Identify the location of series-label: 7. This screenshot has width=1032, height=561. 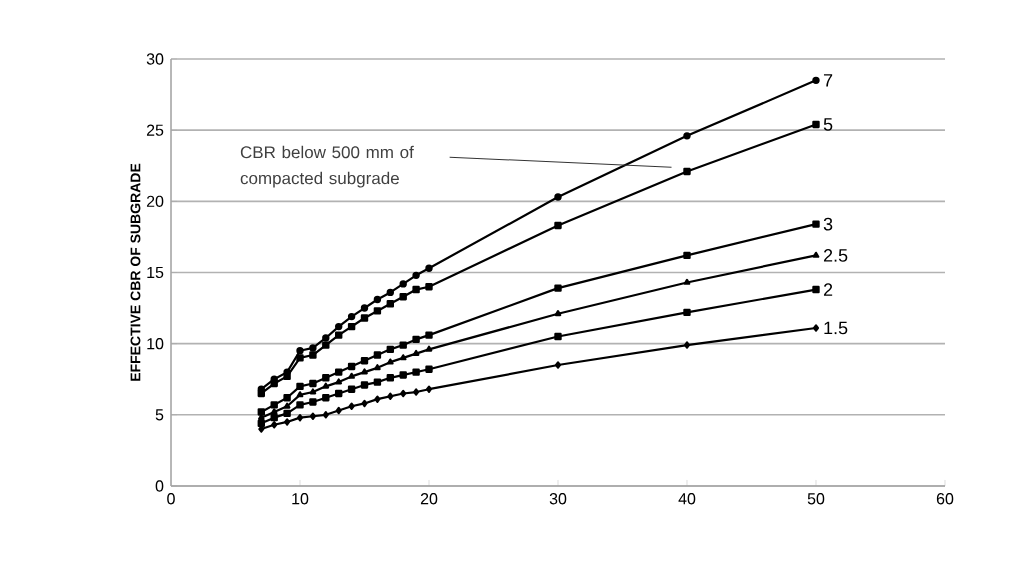
(828, 80).